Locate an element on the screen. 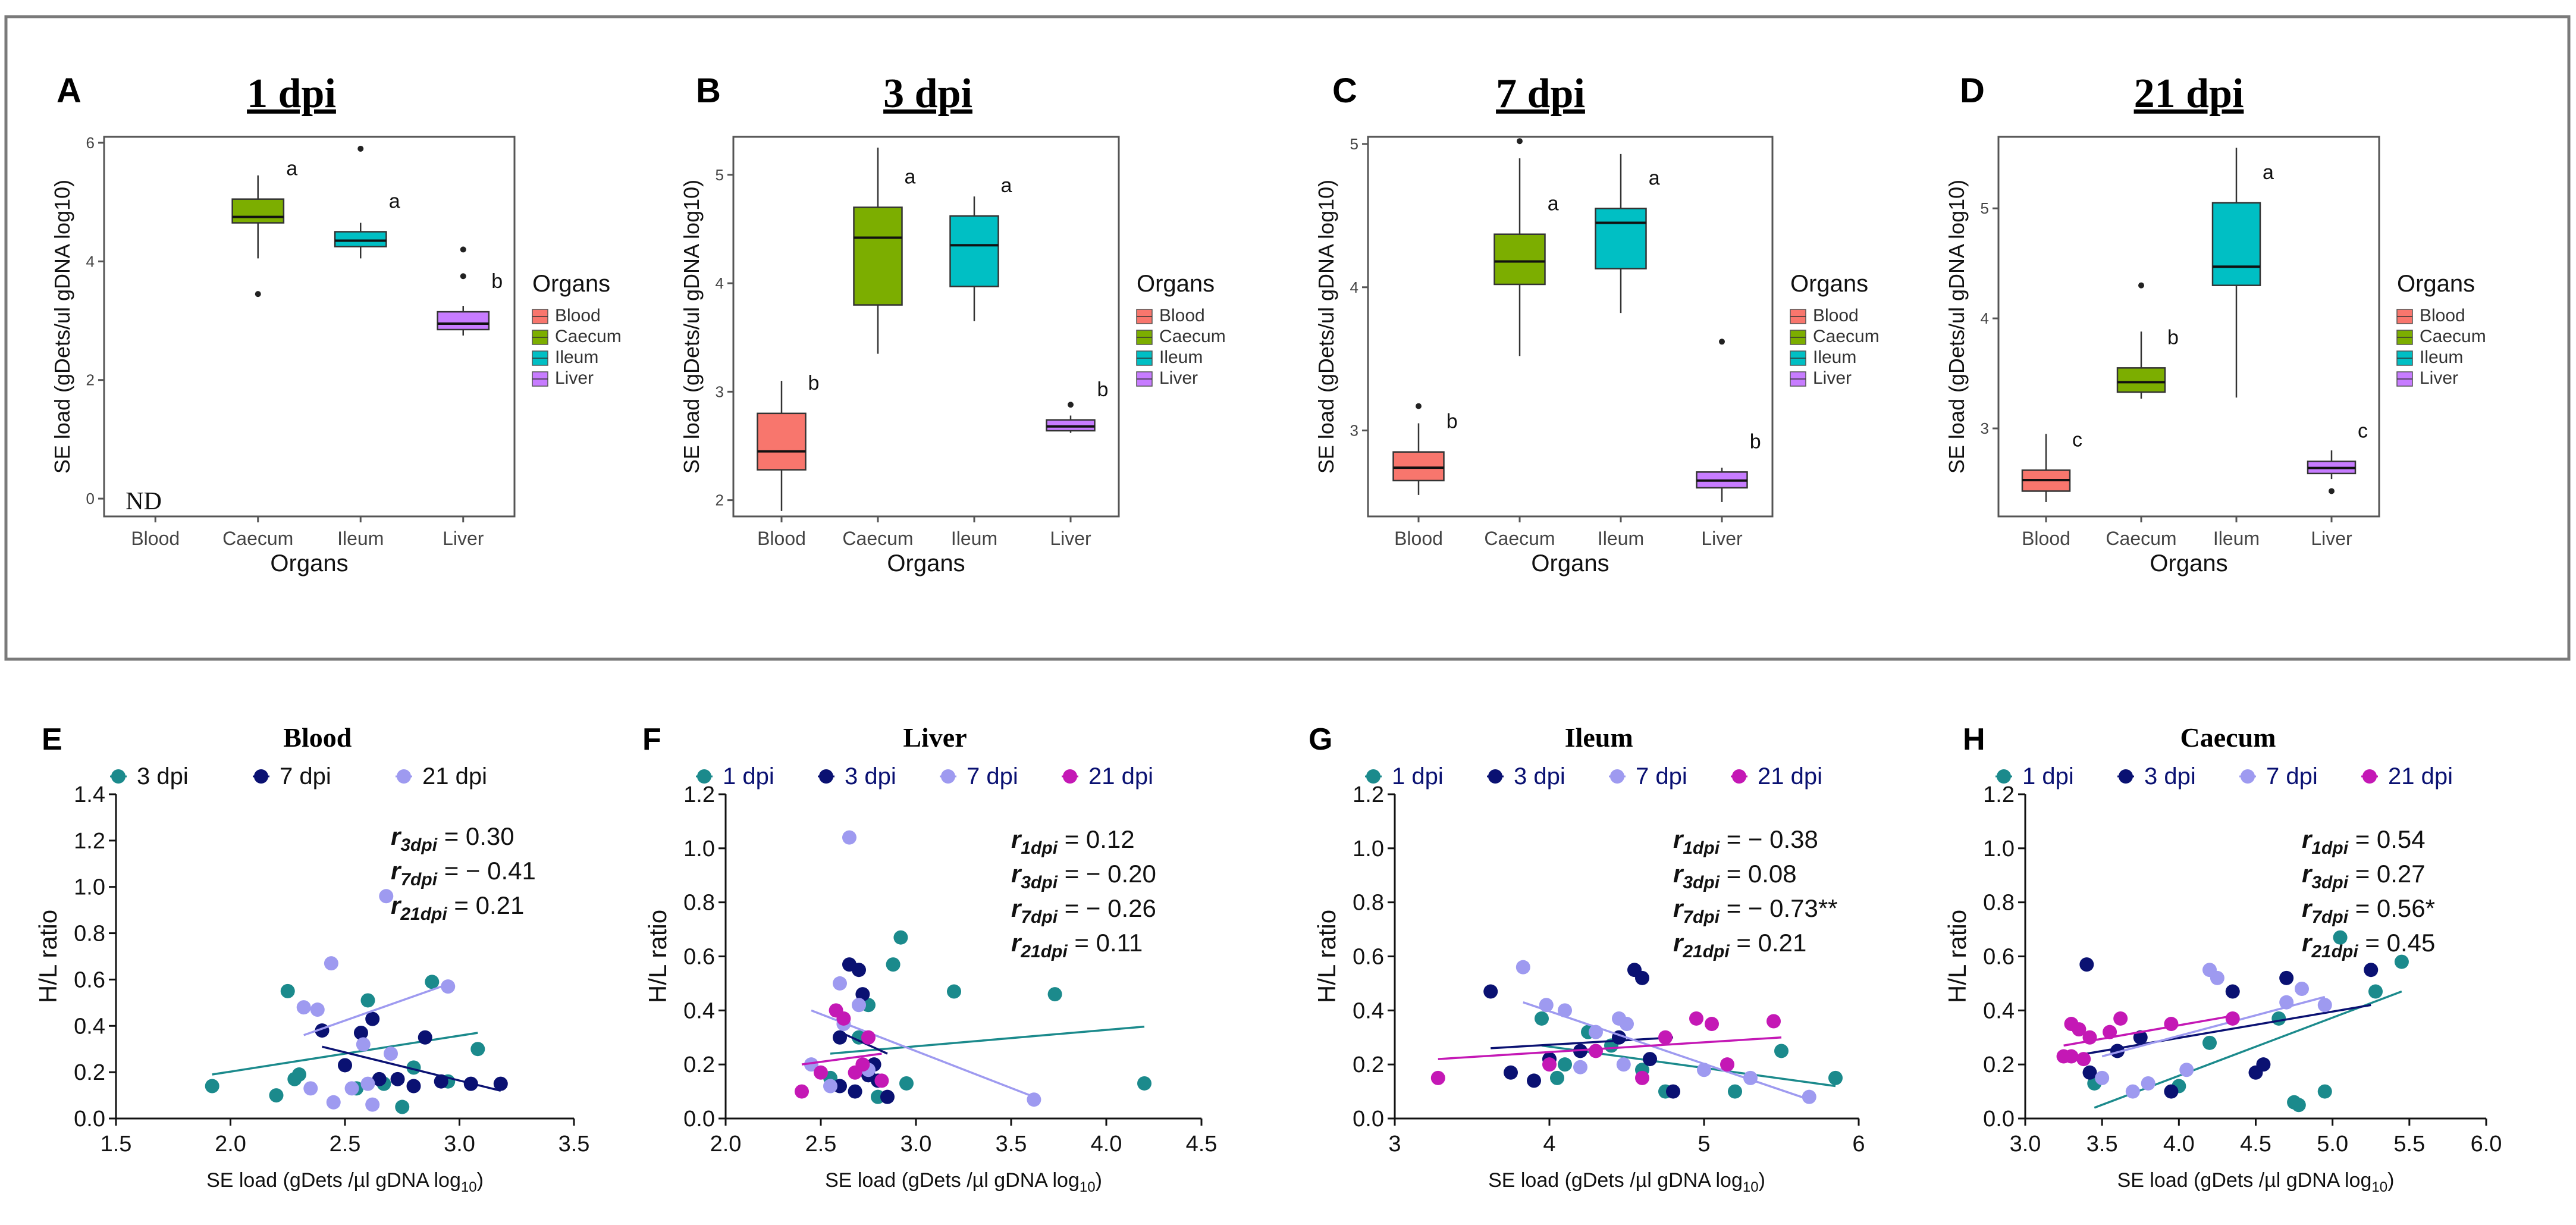 The width and height of the screenshot is (2576, 1225). correlation-stat: r21dpi = 0.45 is located at coordinates (2368, 945).